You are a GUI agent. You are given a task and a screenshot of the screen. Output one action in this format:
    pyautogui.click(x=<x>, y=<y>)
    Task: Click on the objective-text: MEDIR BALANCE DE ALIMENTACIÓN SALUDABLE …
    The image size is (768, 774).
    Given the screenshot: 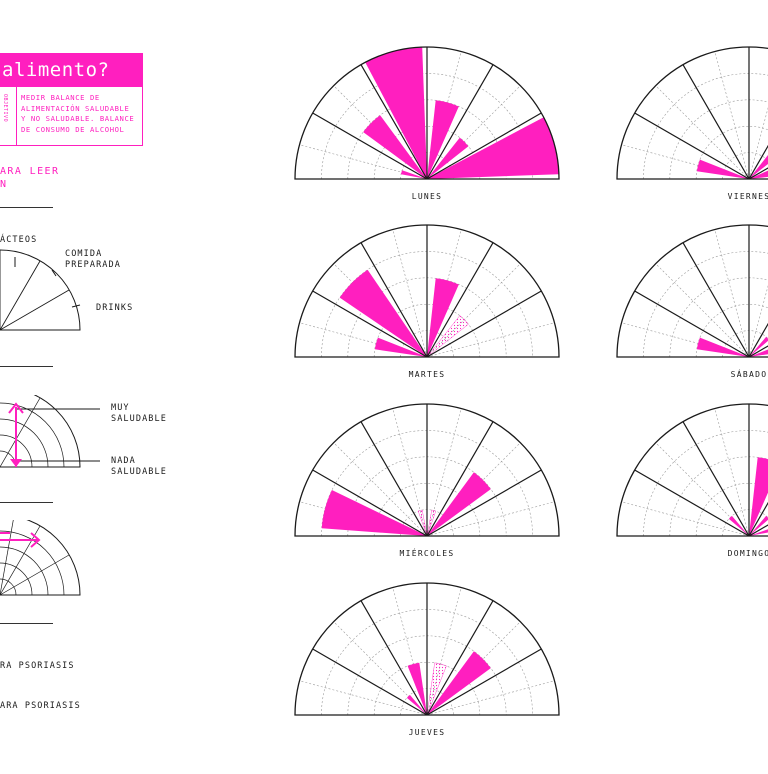 What is the action you would take?
    pyautogui.click(x=78, y=113)
    